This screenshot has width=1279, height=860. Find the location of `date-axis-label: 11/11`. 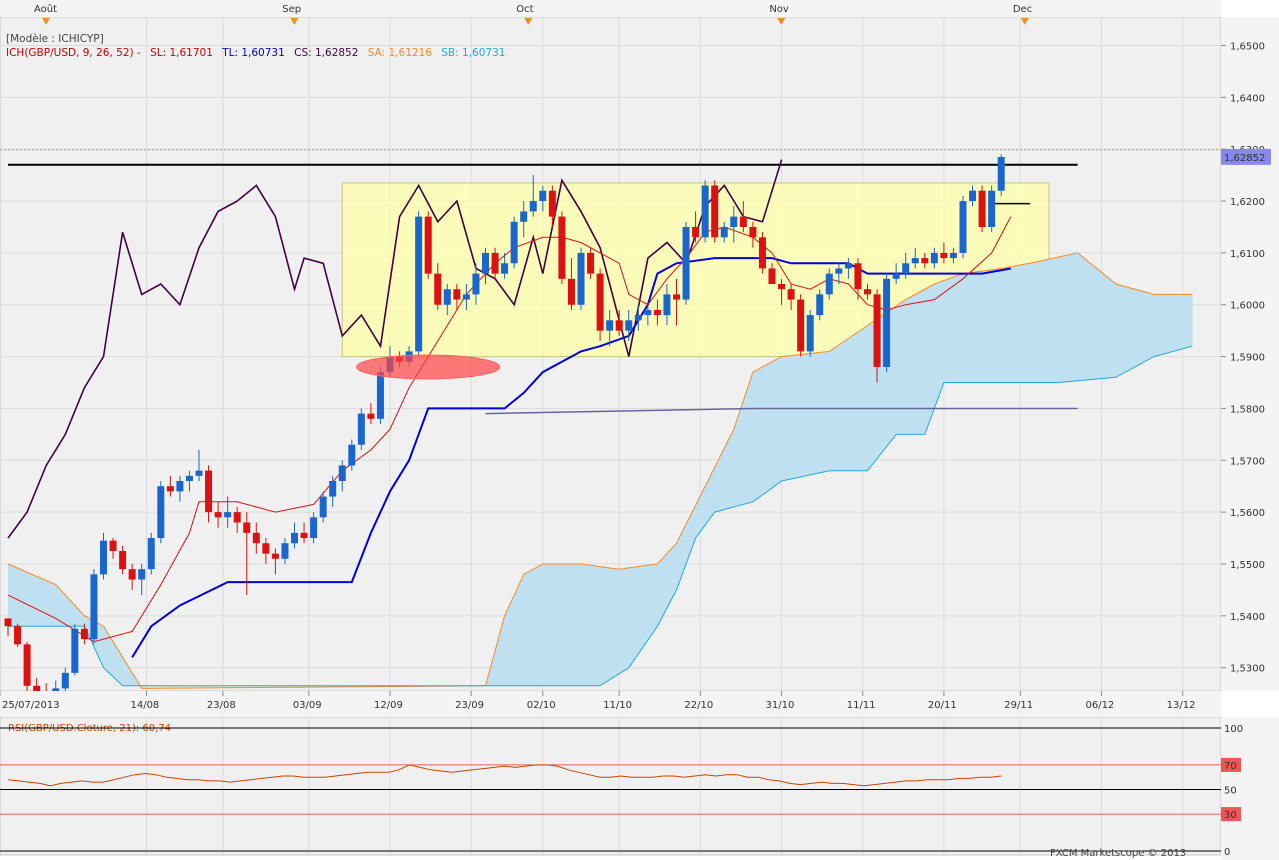

date-axis-label: 11/11 is located at coordinates (861, 705).